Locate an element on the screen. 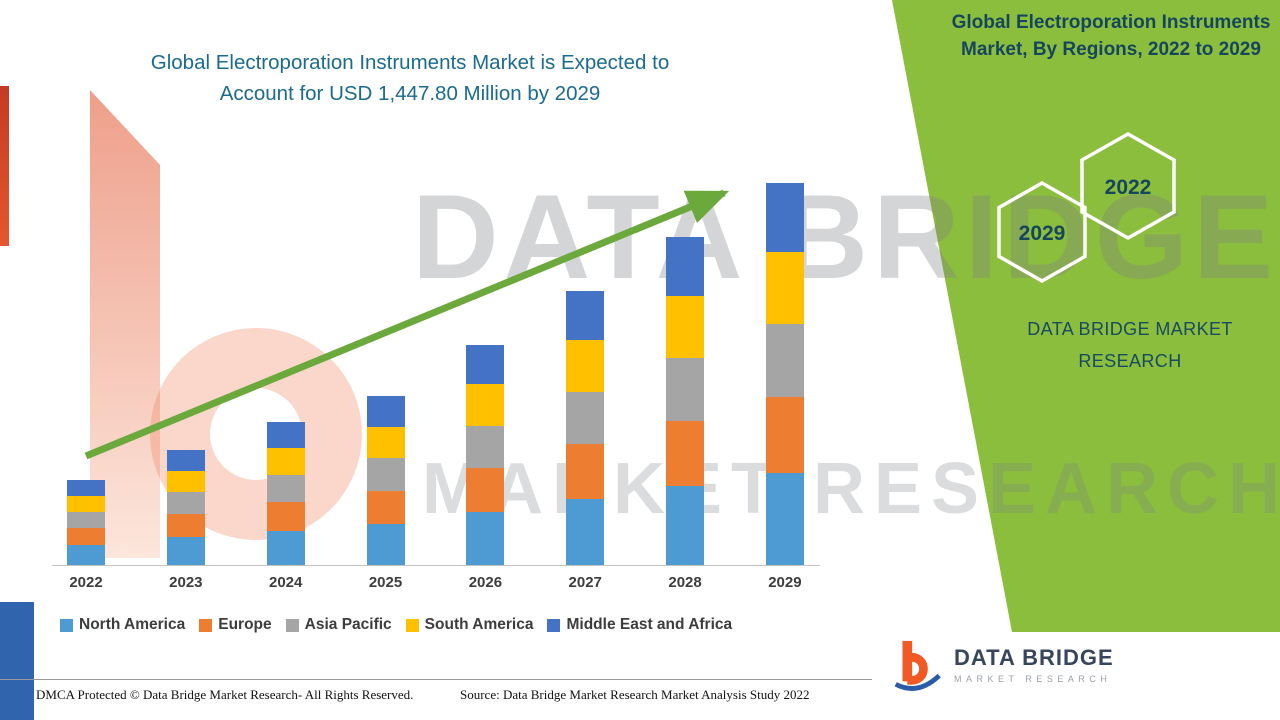 The width and height of the screenshot is (1280, 720). bar-segment-2028-middle-east-and-africa is located at coordinates (685, 267).